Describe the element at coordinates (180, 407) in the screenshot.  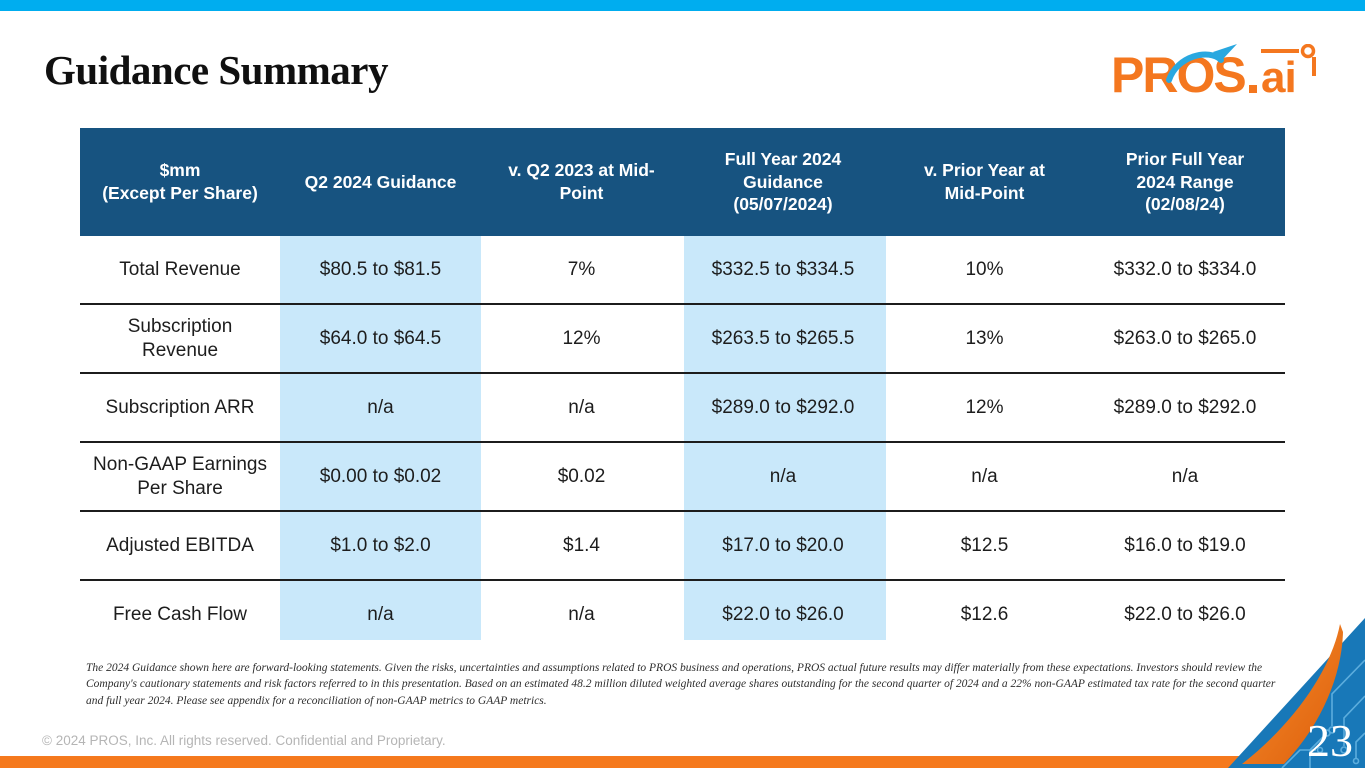
I see `row-label: Subscription ARR` at that location.